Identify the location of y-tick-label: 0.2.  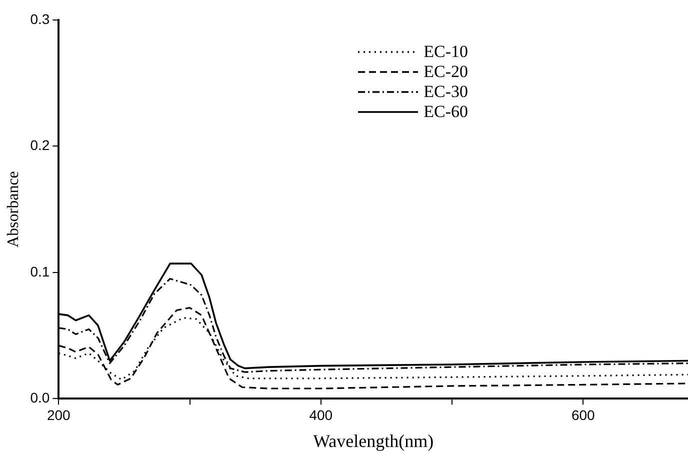
(40, 145).